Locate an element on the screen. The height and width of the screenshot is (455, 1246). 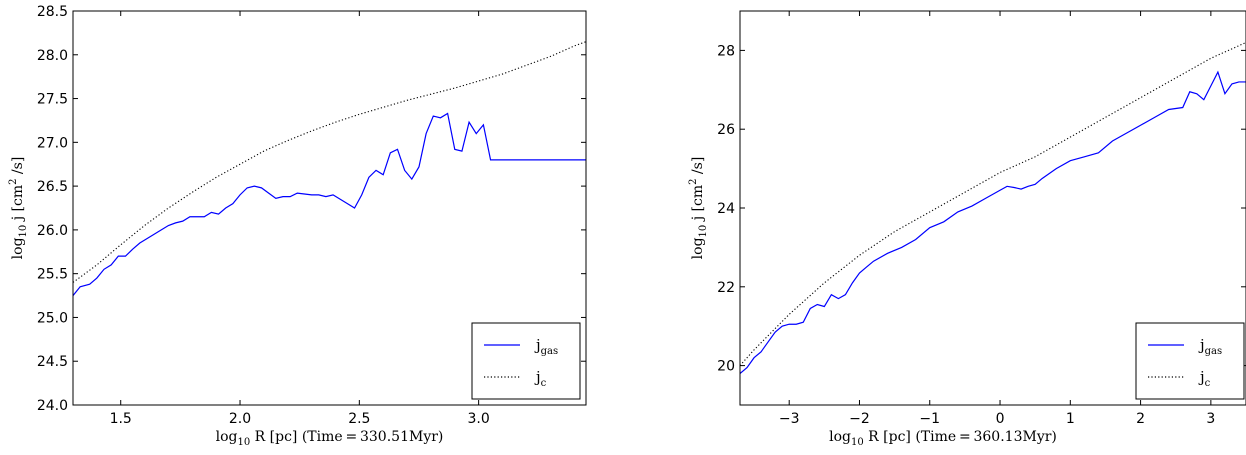
y-tick-label: 24 is located at coordinates (726, 209).